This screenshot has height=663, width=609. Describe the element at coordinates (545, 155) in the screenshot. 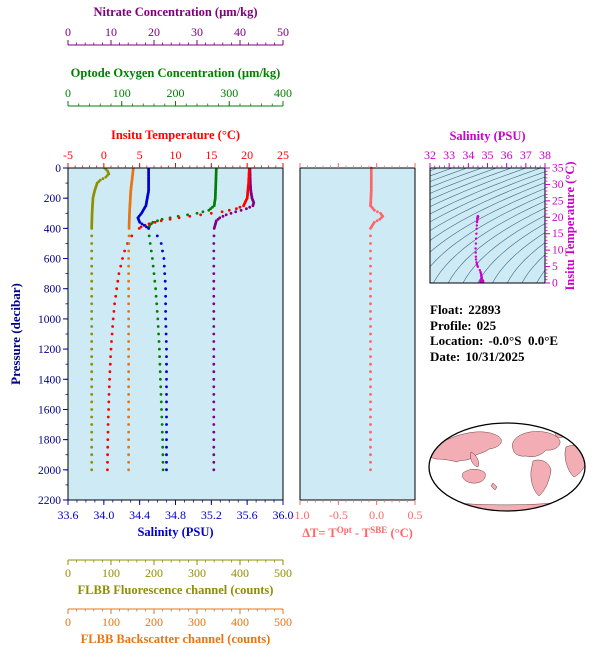

I see `svg-text: 38` at that location.